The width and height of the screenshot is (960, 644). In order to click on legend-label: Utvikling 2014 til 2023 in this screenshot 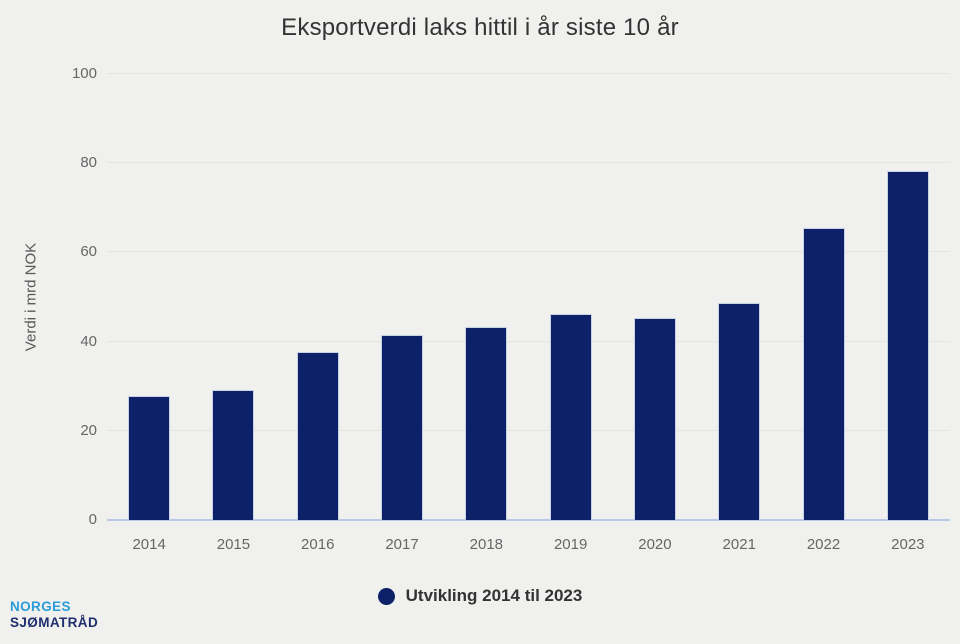, I will do `click(494, 595)`.